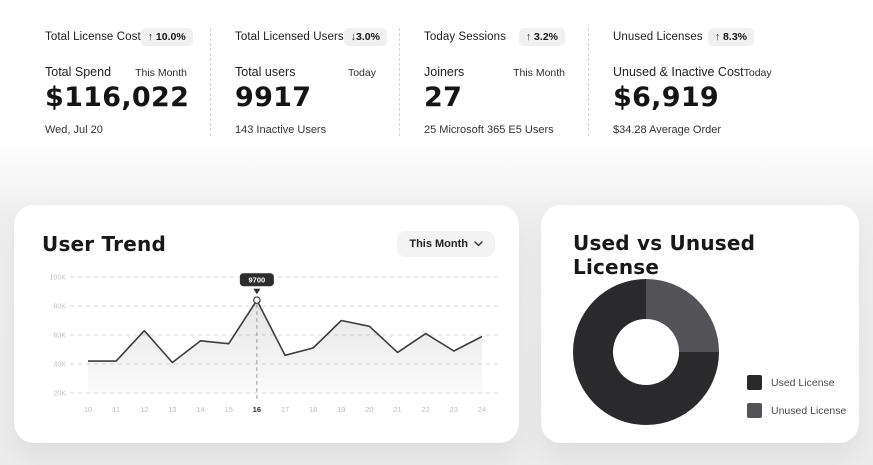  What do you see at coordinates (289, 37) in the screenshot?
I see `kpi-title: Total Licensed Users` at bounding box center [289, 37].